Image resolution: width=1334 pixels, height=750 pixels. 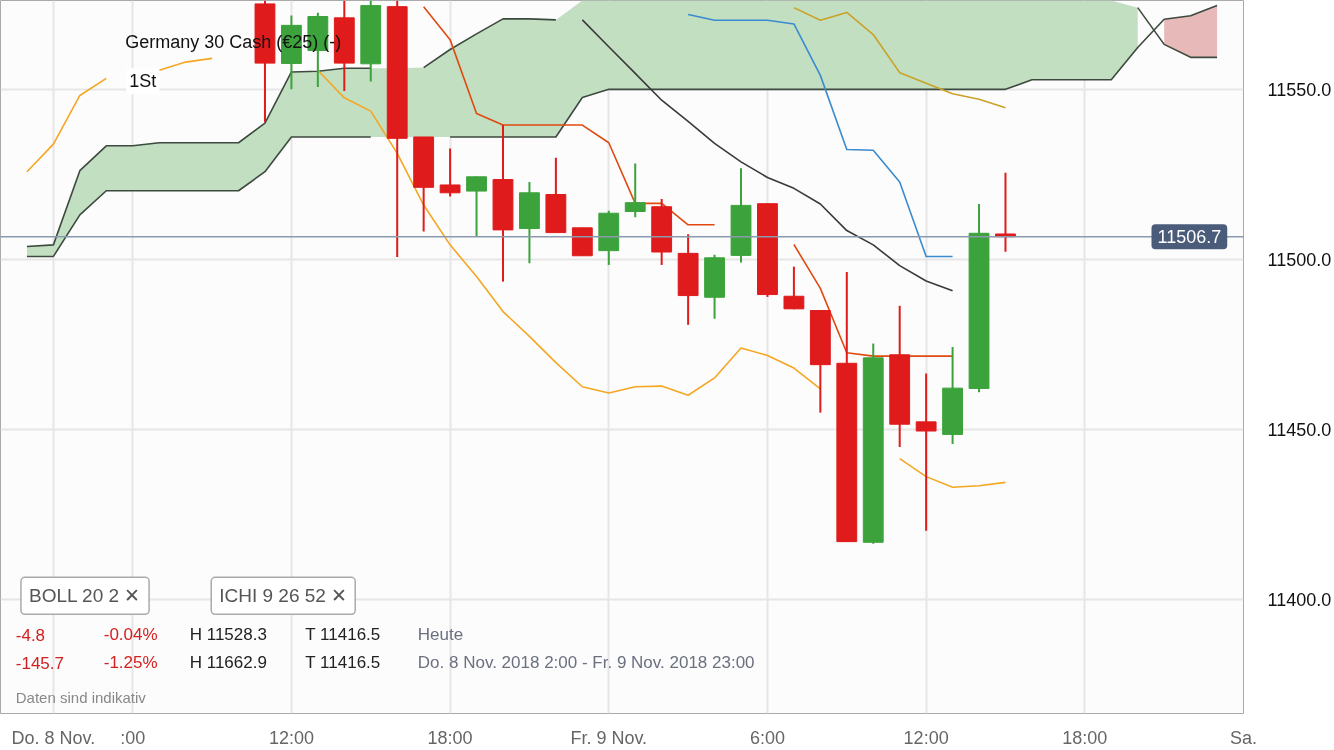 What do you see at coordinates (53, 737) in the screenshot?
I see `x-tick-label: Do. 8 Nov.` at bounding box center [53, 737].